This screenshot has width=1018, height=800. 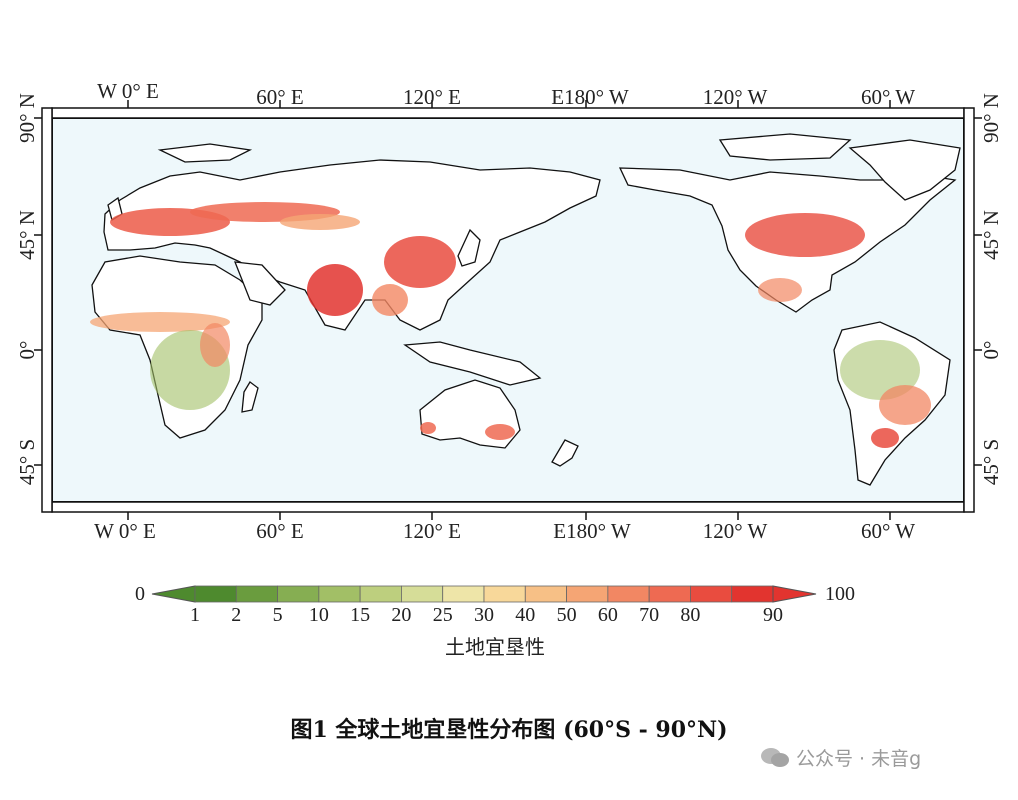 I want to click on pampas-suitability, so click(x=885, y=438).